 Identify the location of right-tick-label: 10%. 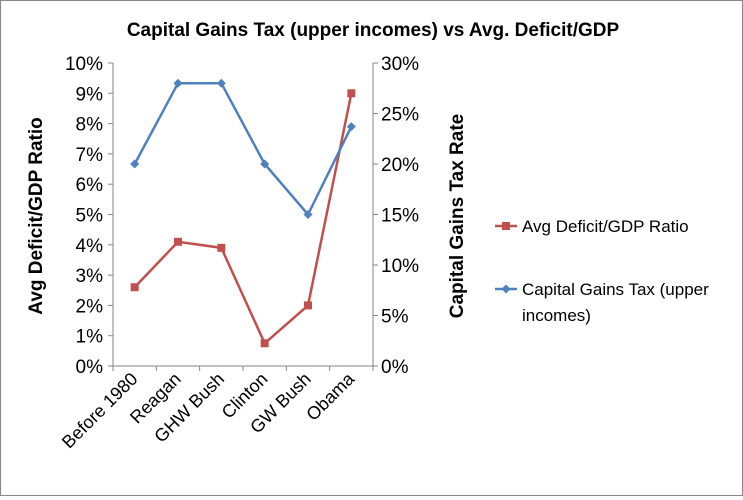
(400, 266).